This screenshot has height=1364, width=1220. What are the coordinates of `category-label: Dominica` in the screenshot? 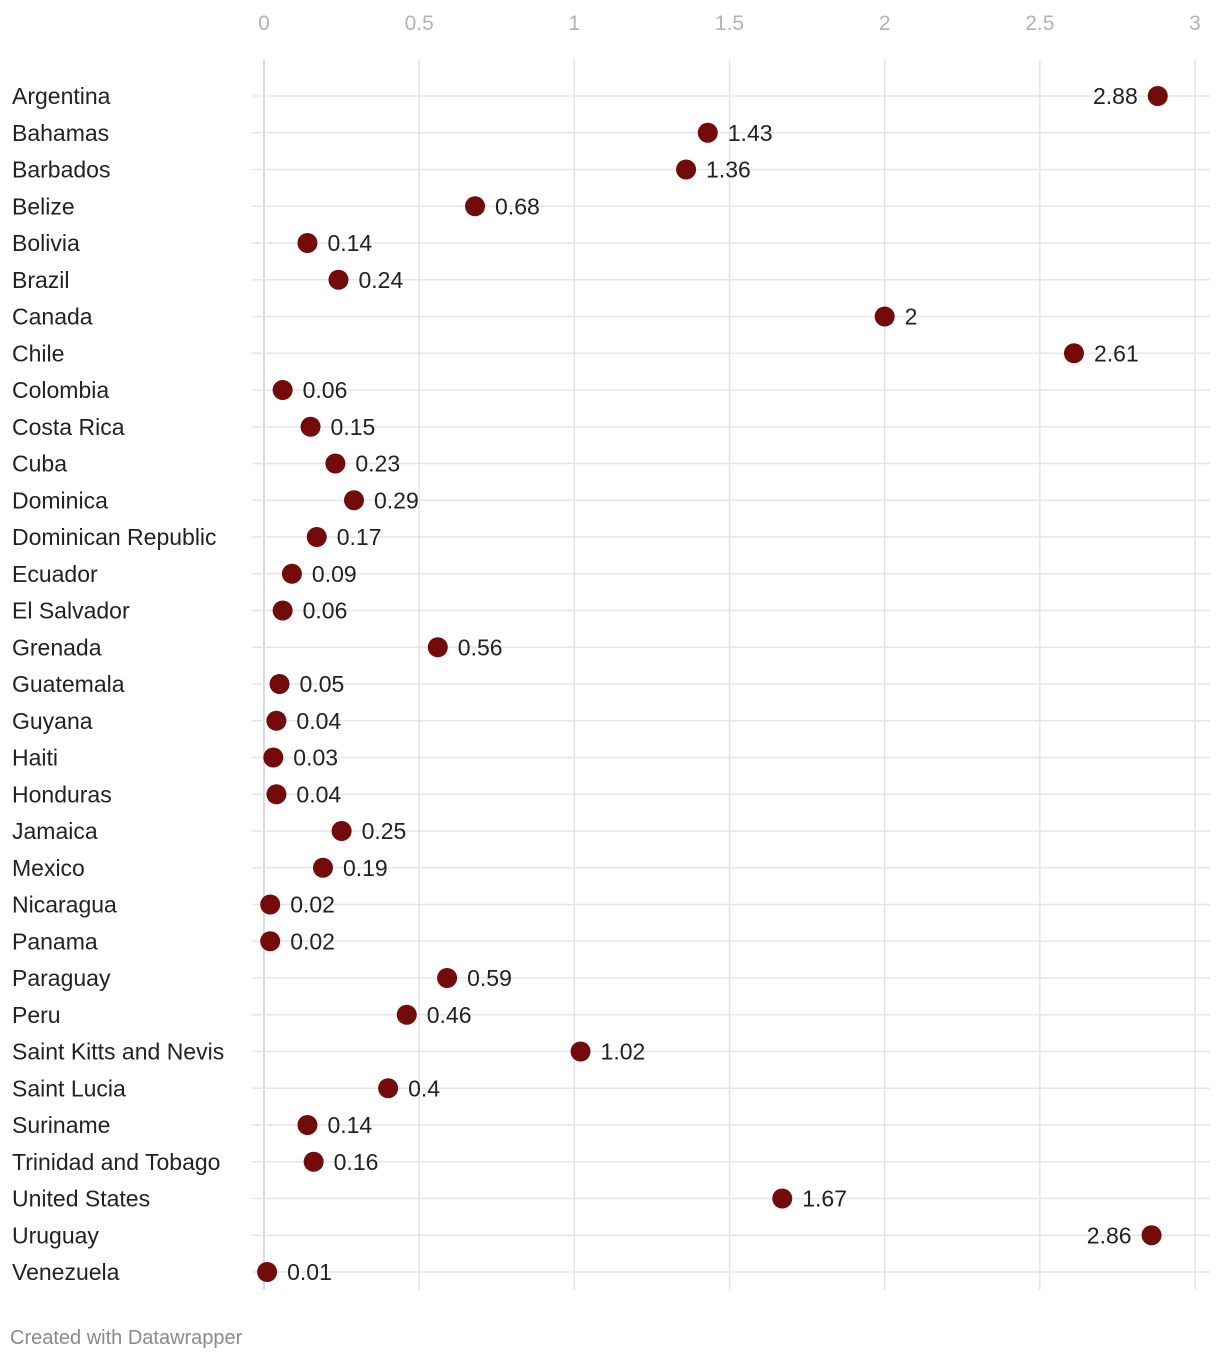 It's located at (60, 500).